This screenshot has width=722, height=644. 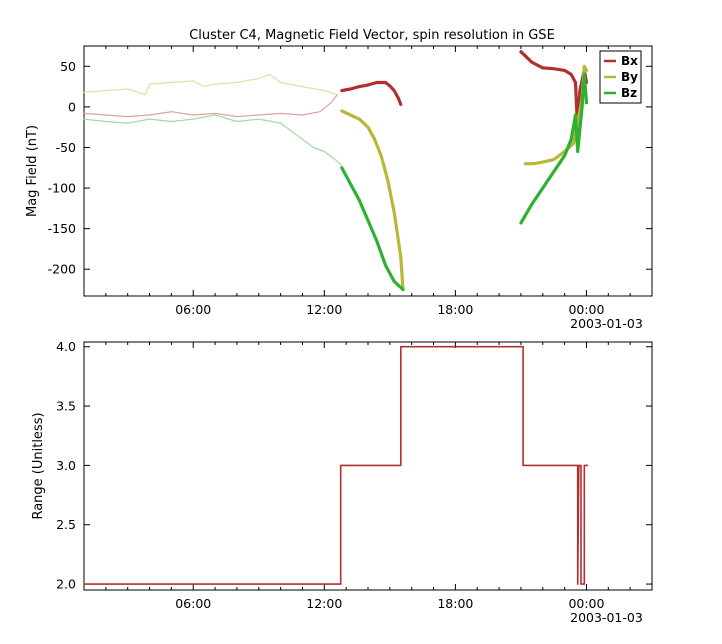 What do you see at coordinates (62, 269) in the screenshot?
I see `y-tick-label: -200` at bounding box center [62, 269].